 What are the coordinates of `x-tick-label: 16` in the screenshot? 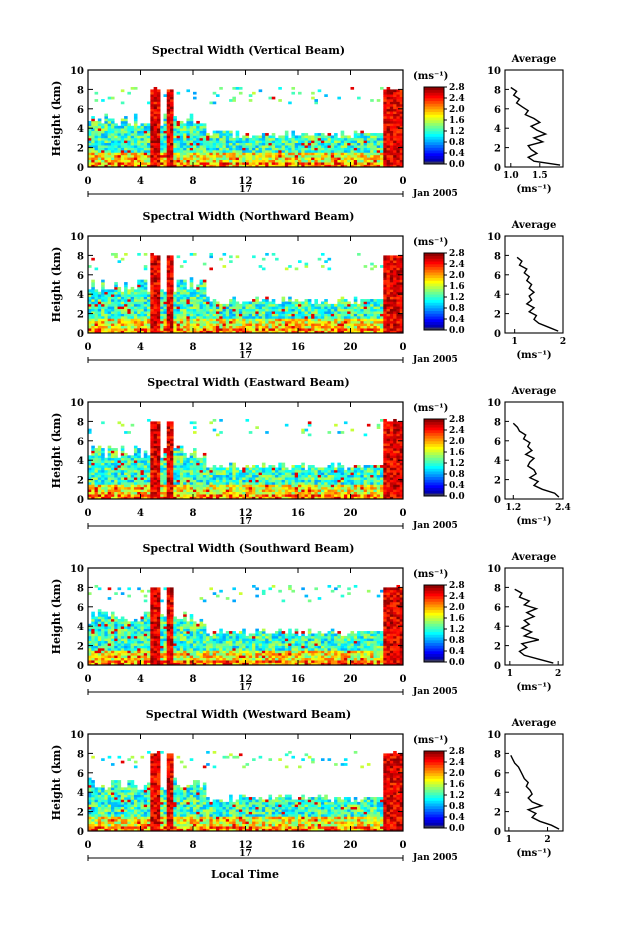 It's located at (298, 347).